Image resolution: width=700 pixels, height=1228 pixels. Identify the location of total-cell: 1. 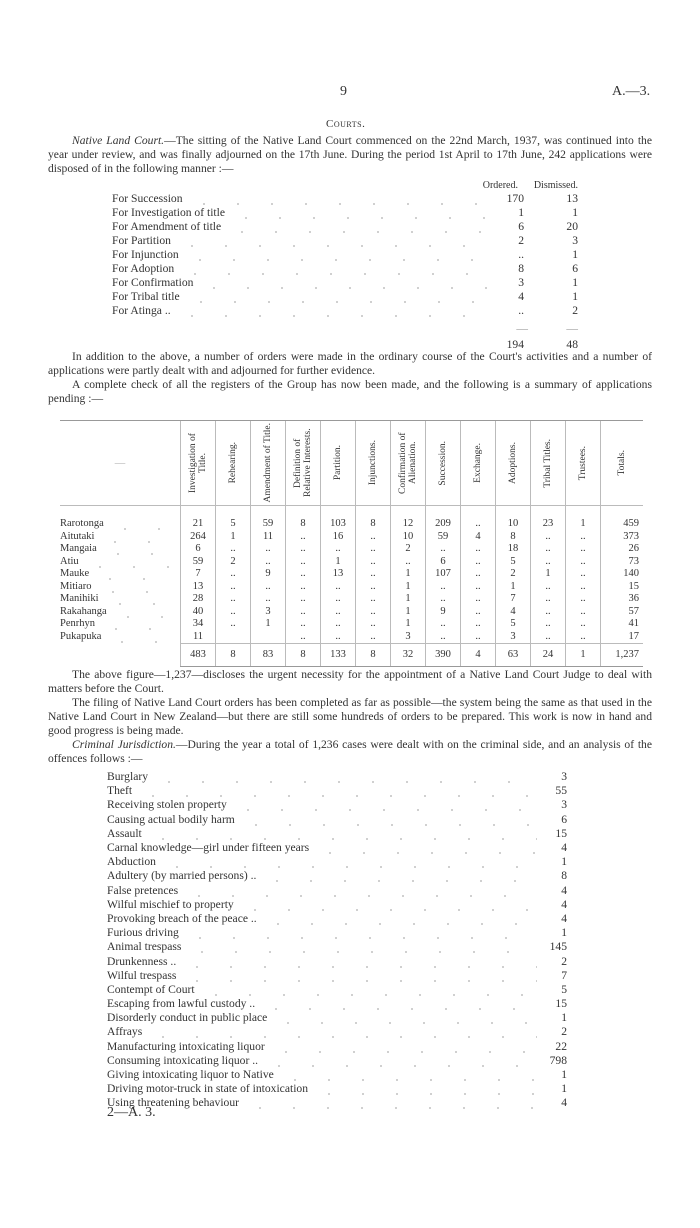
(583, 655).